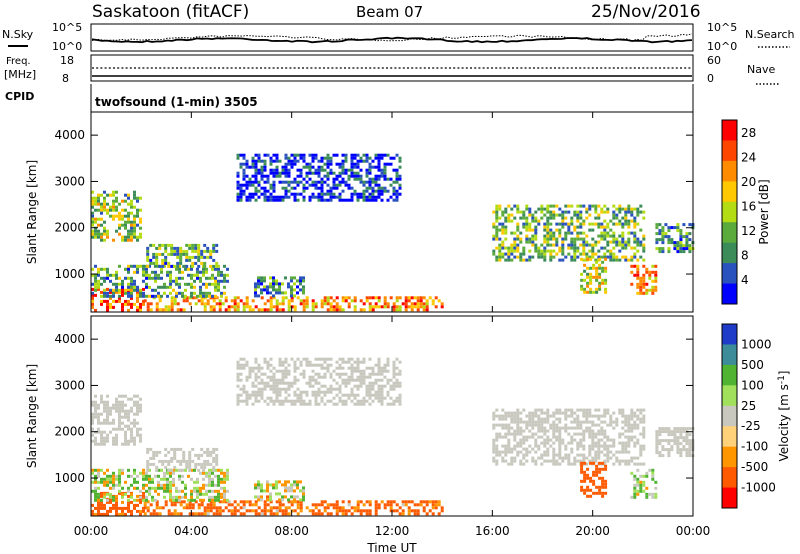 This screenshot has height=554, width=800. Describe the element at coordinates (784, 416) in the screenshot. I see `velocity-colorbar-label: Velocity [m s-1]` at that location.